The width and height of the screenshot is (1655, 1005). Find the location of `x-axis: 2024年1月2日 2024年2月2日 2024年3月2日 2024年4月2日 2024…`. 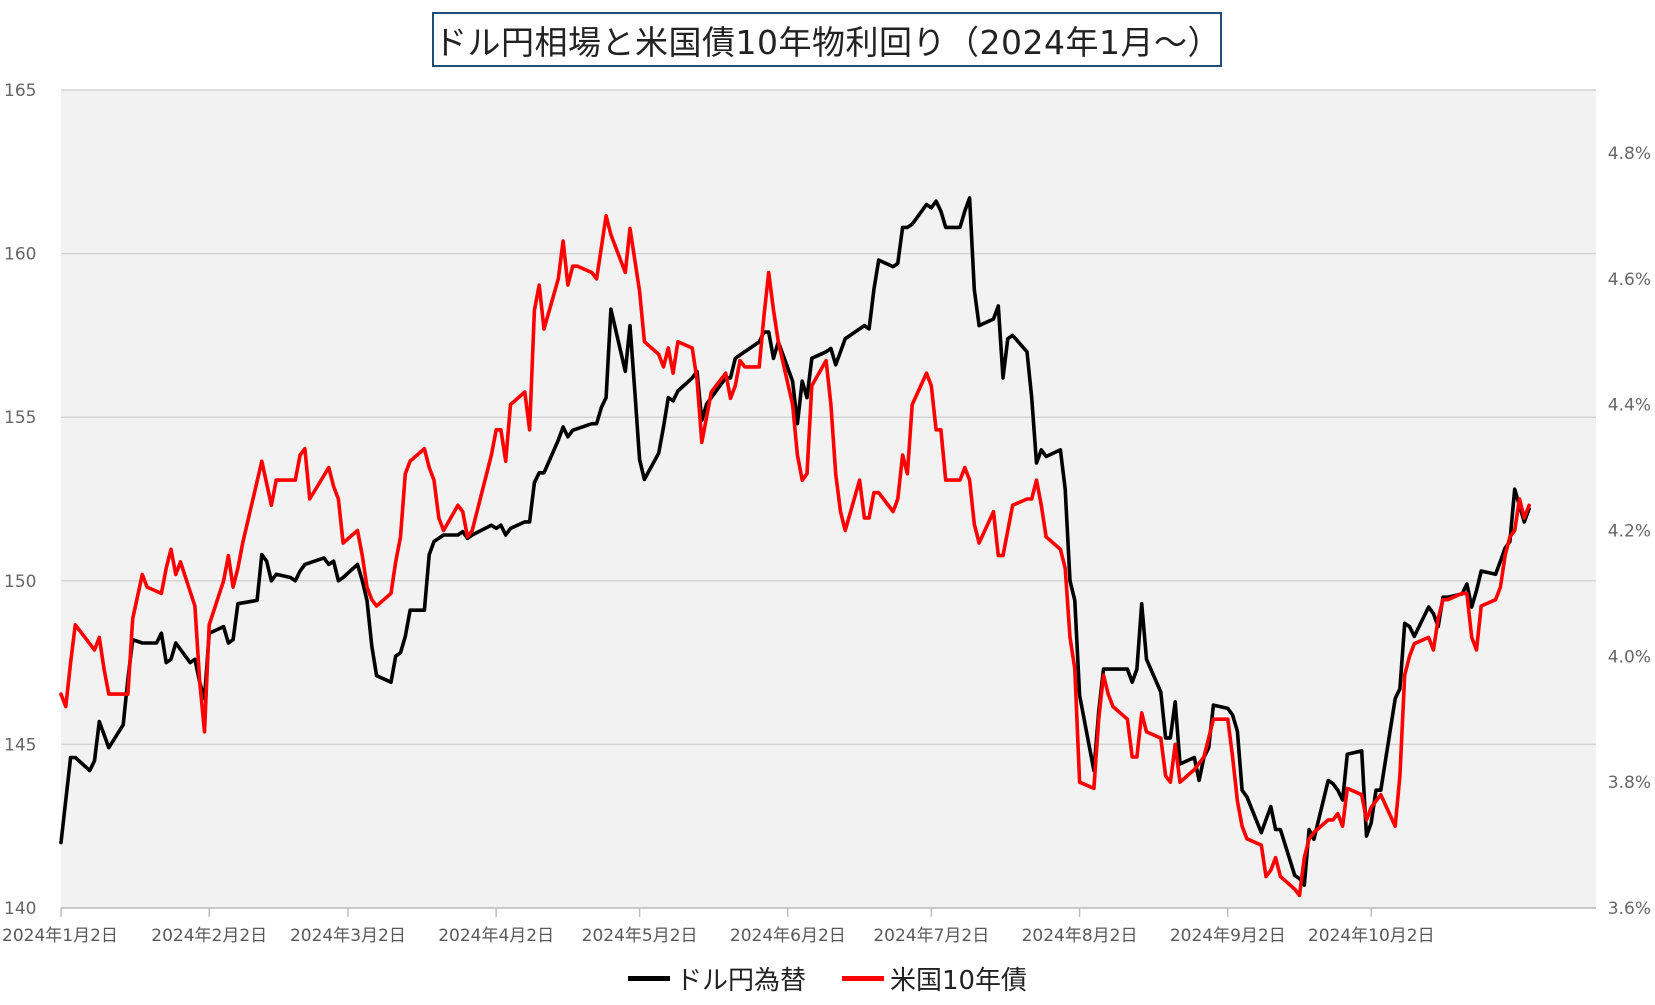

x-axis: 2024年1月2日 2024年2月2日 2024年3月2日 2024年4月2日 2024… is located at coordinates (799, 926).